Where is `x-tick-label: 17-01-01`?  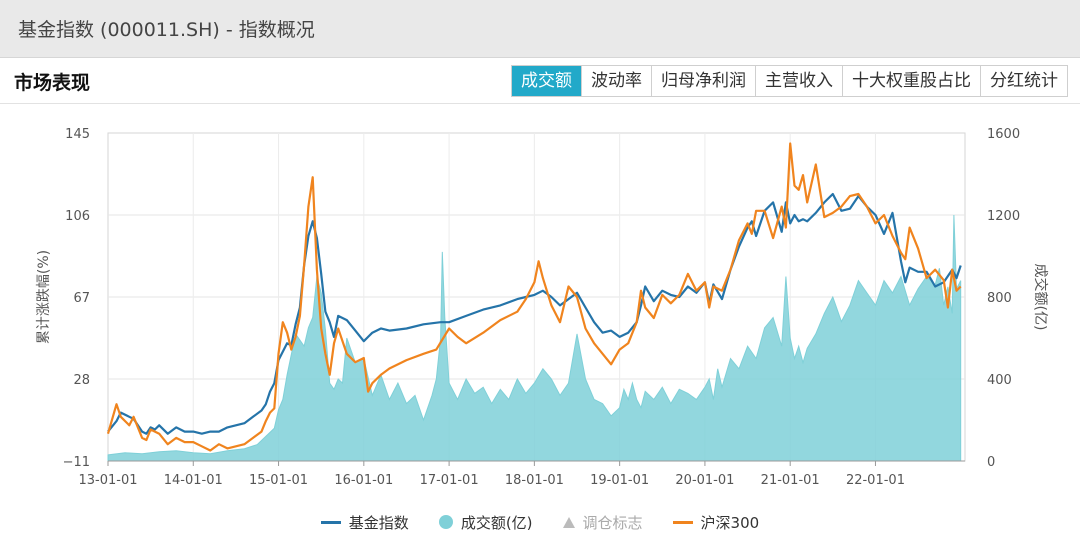
x-tick-label: 17-01-01 is located at coordinates (449, 480).